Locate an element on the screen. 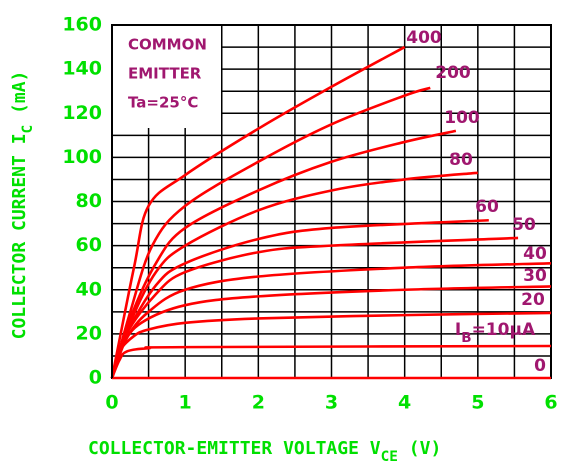 This screenshot has width=564, height=470. x-tick-label: 3 is located at coordinates (331, 403).